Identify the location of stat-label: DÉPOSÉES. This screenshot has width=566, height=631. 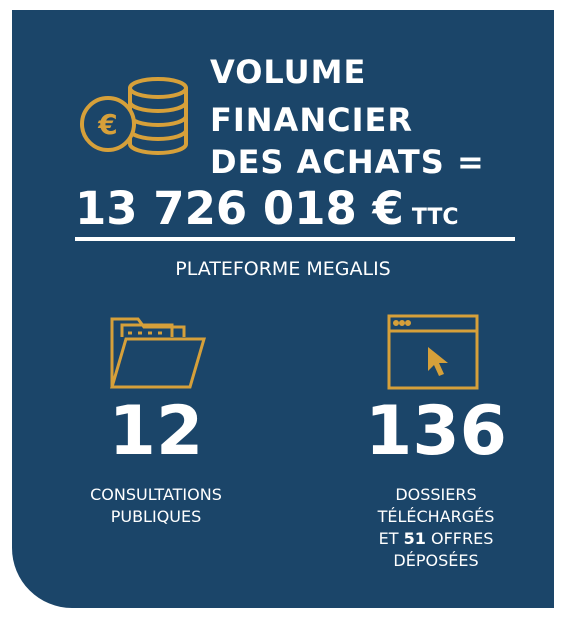
(436, 560).